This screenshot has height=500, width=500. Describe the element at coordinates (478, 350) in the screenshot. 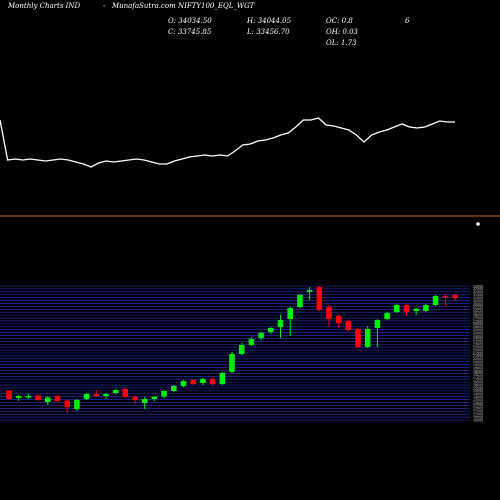

I see `price-tick-label: 22000` at that location.